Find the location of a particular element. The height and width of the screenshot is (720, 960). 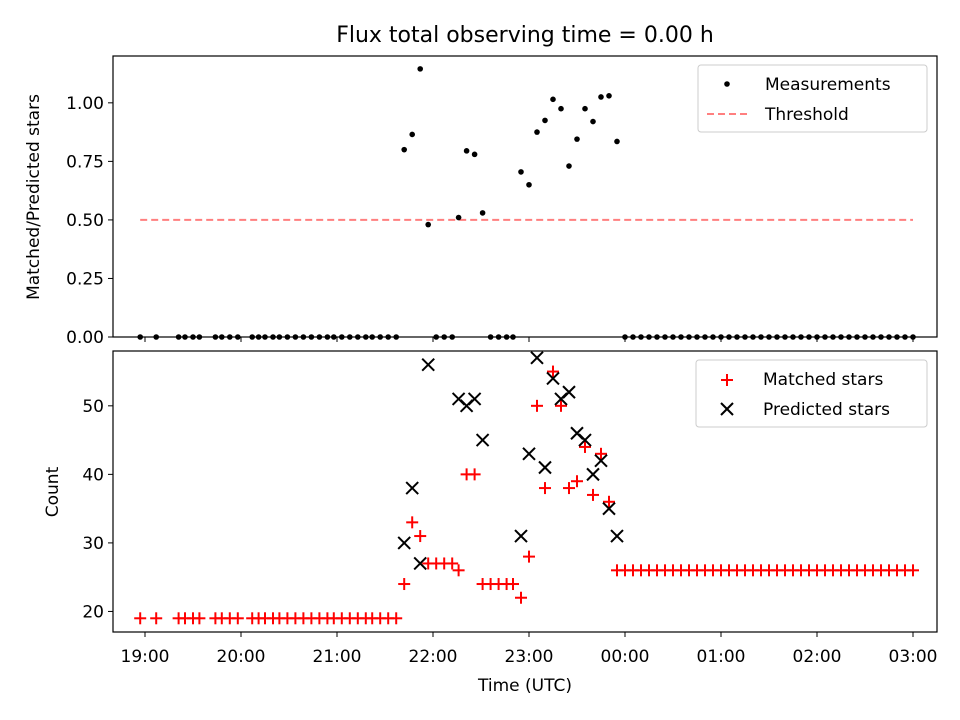

bottom-xtick-label: 01:00 is located at coordinates (721, 657).